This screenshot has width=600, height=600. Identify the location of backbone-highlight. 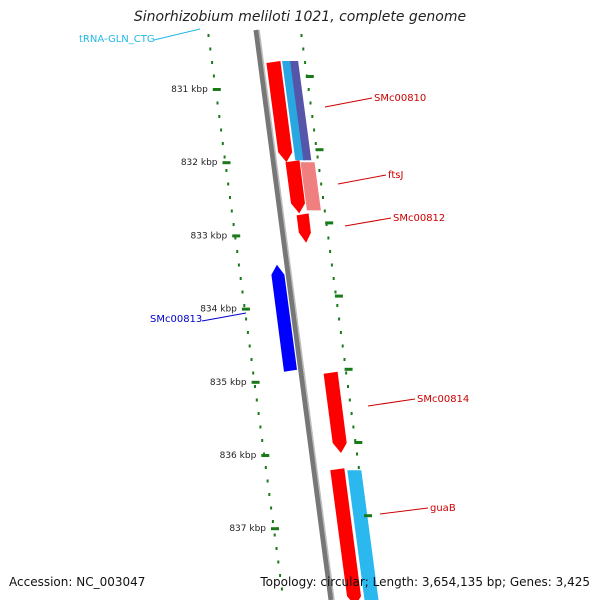
(296, 314).